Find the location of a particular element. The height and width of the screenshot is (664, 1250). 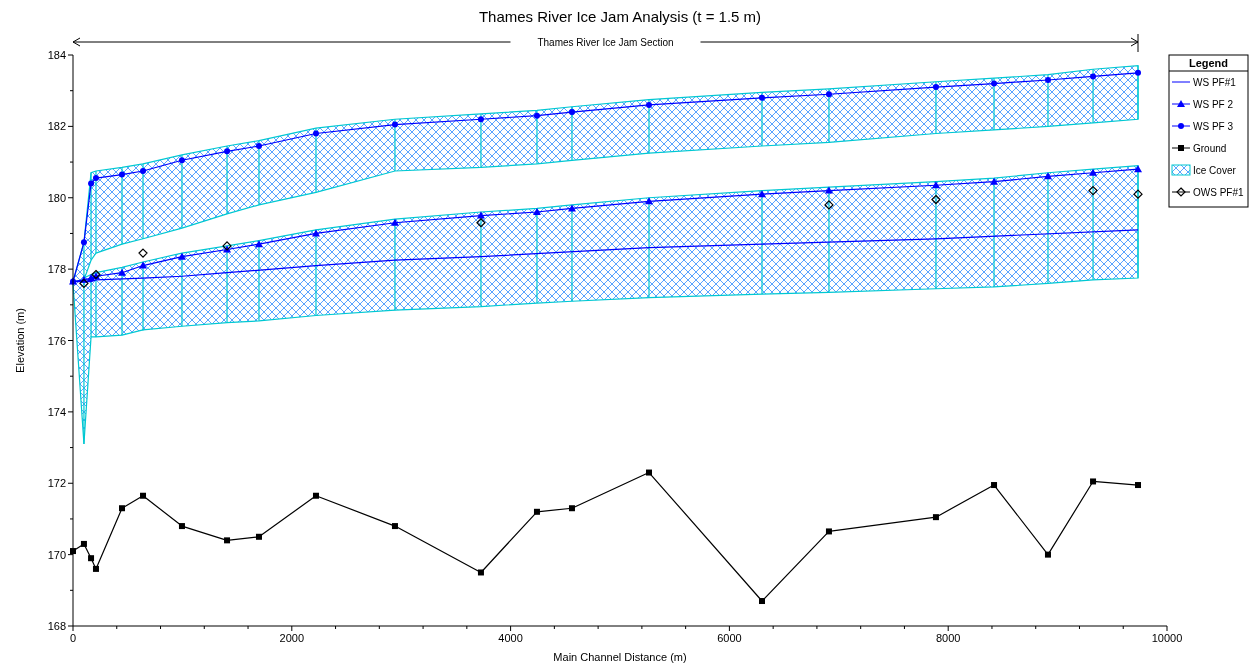

x-tick-label: 4000 is located at coordinates (510, 638).